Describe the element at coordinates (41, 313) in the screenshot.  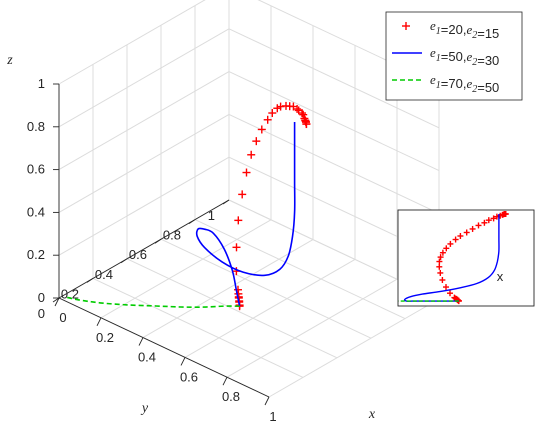
I see `y-tick-label: 0` at that location.